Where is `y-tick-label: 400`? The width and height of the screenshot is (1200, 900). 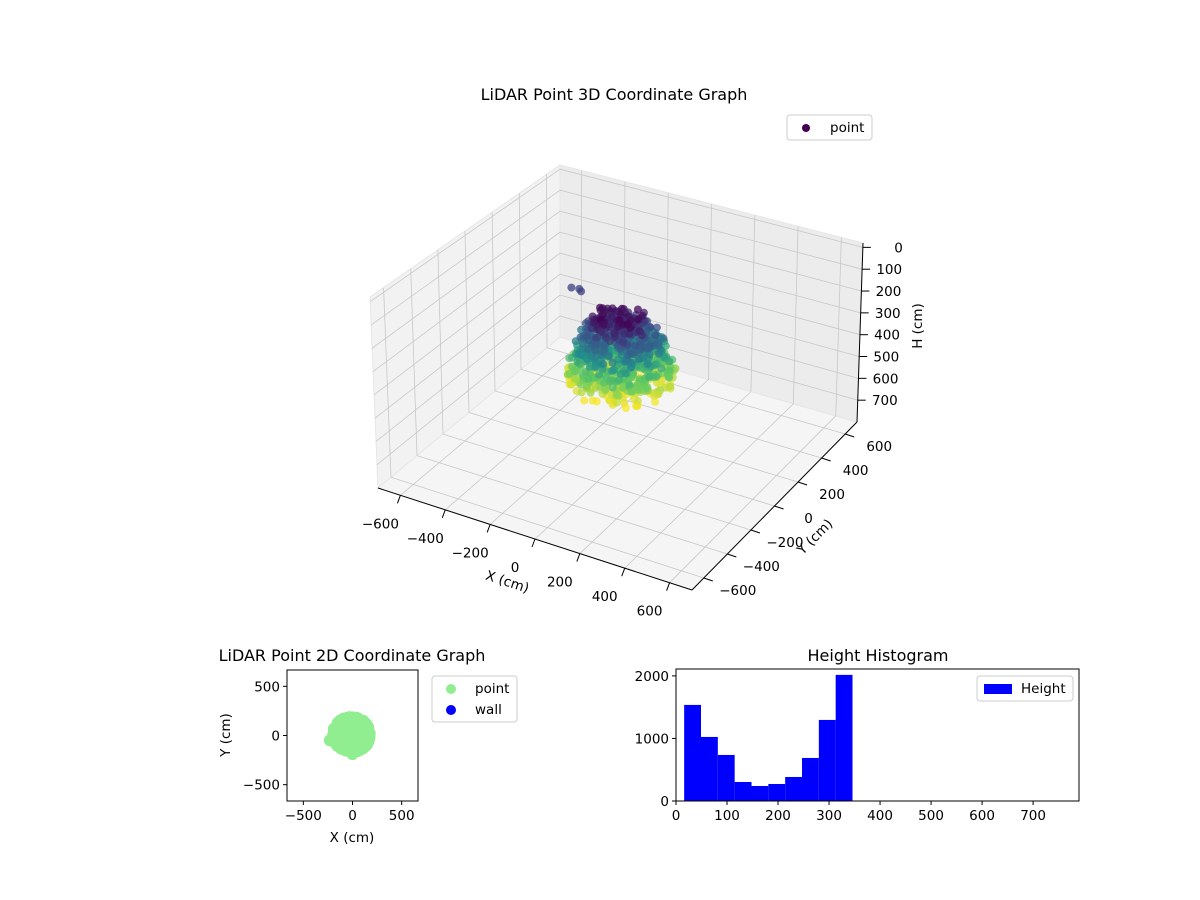 y-tick-label: 400 is located at coordinates (856, 471).